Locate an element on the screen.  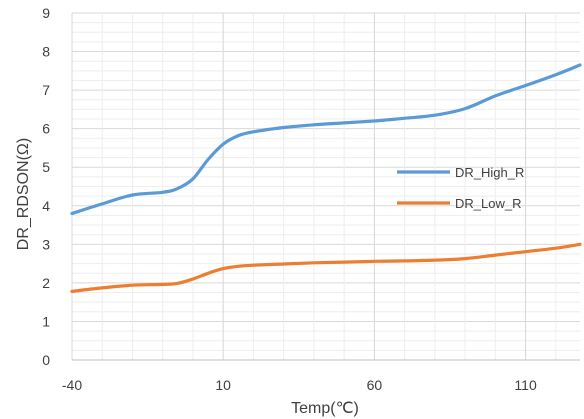
y-tick-label: 8 is located at coordinates (46, 52).